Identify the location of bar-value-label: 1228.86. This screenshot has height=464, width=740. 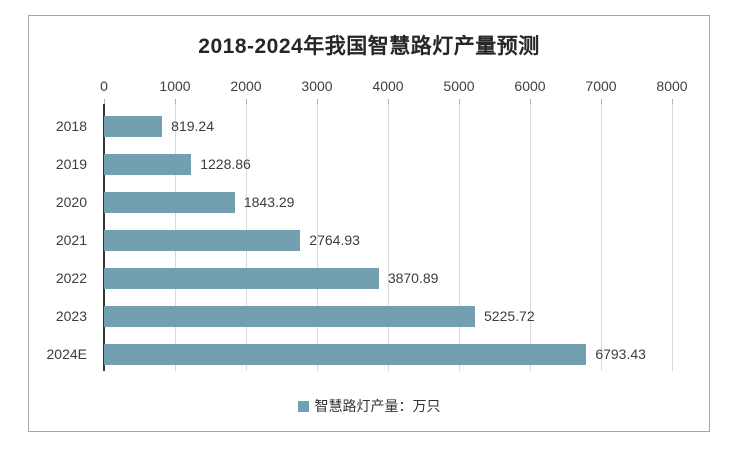
(225, 163).